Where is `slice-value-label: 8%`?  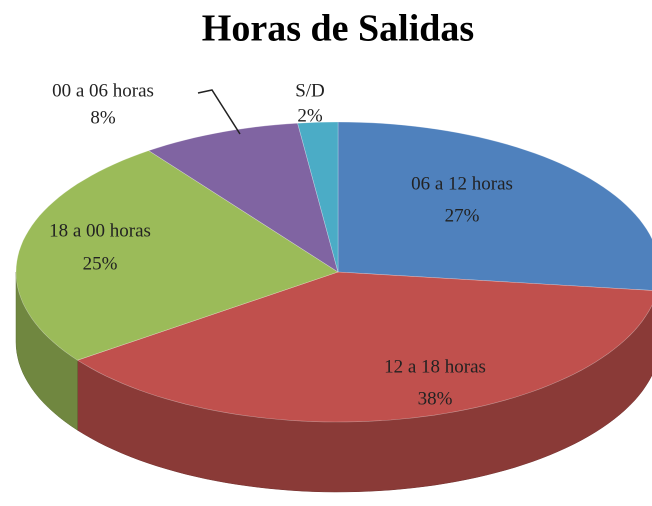 slice-value-label: 8% is located at coordinates (103, 117).